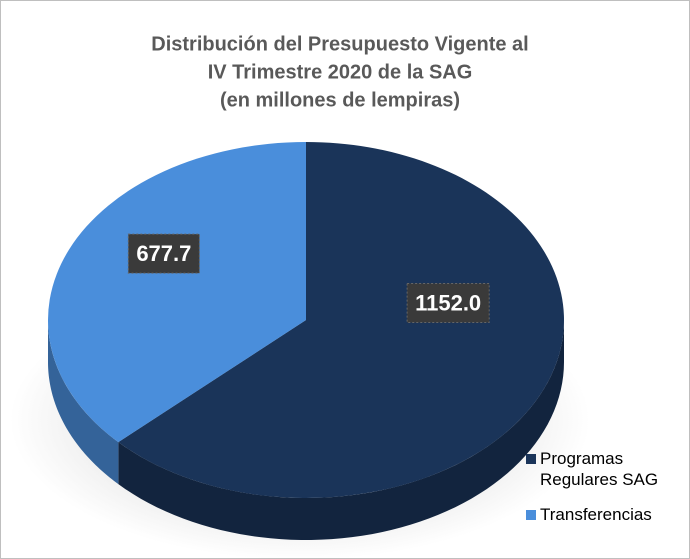  What do you see at coordinates (340, 72) in the screenshot?
I see `chart-title: IV Trimestre 2020 de la SAG` at bounding box center [340, 72].